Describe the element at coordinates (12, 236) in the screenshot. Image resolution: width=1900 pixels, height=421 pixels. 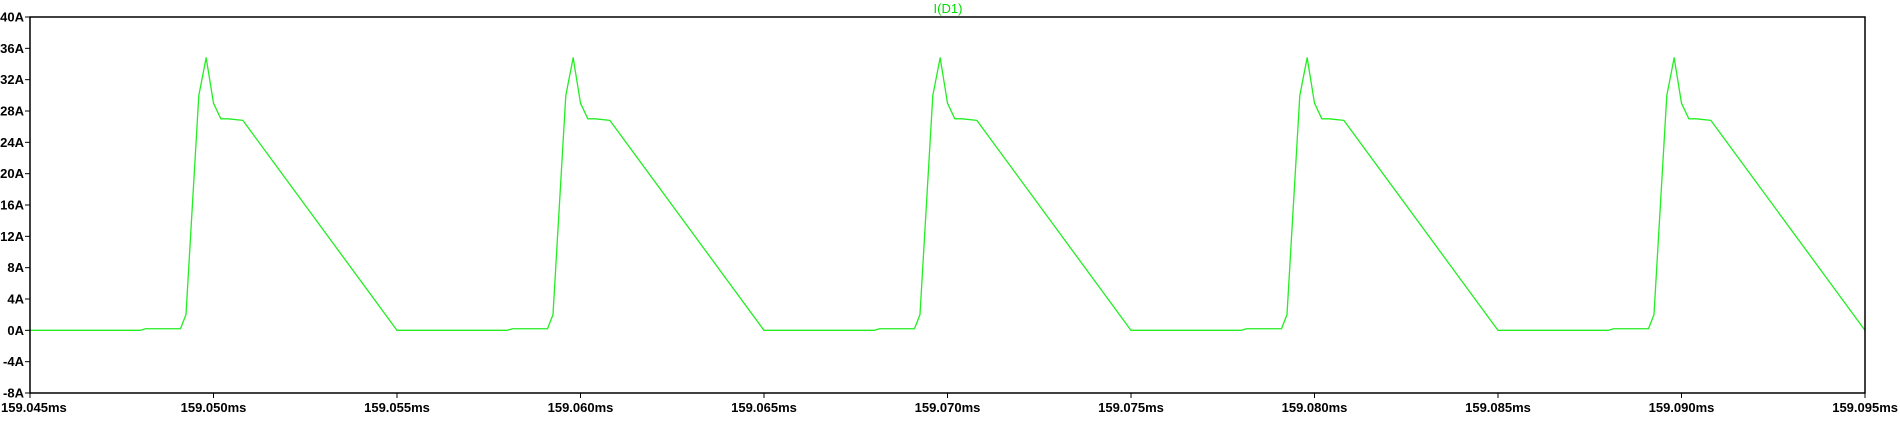
I see `y-tick-label: 12A` at that location.